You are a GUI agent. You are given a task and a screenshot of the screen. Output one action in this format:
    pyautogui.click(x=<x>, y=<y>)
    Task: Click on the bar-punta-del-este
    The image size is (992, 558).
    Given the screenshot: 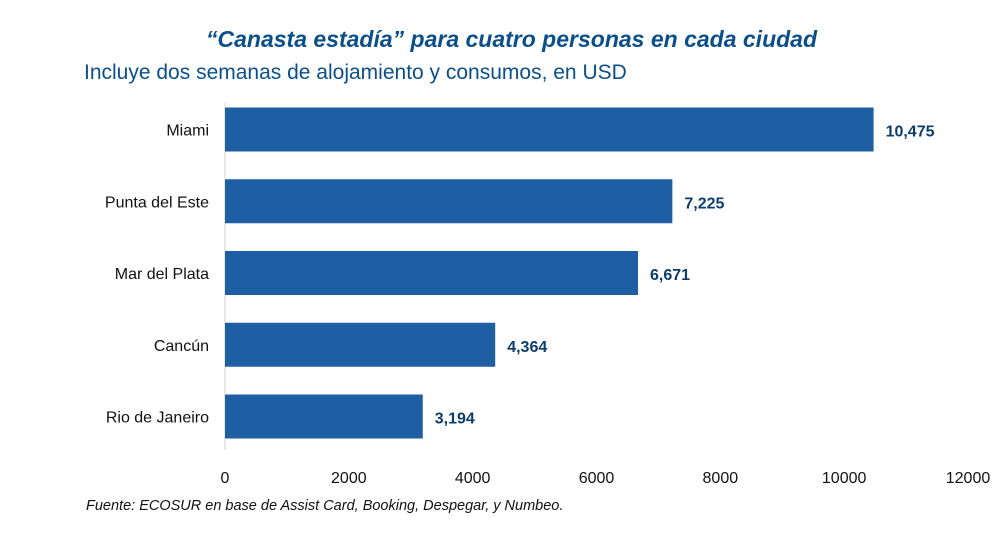 What is the action you would take?
    pyautogui.click(x=449, y=201)
    